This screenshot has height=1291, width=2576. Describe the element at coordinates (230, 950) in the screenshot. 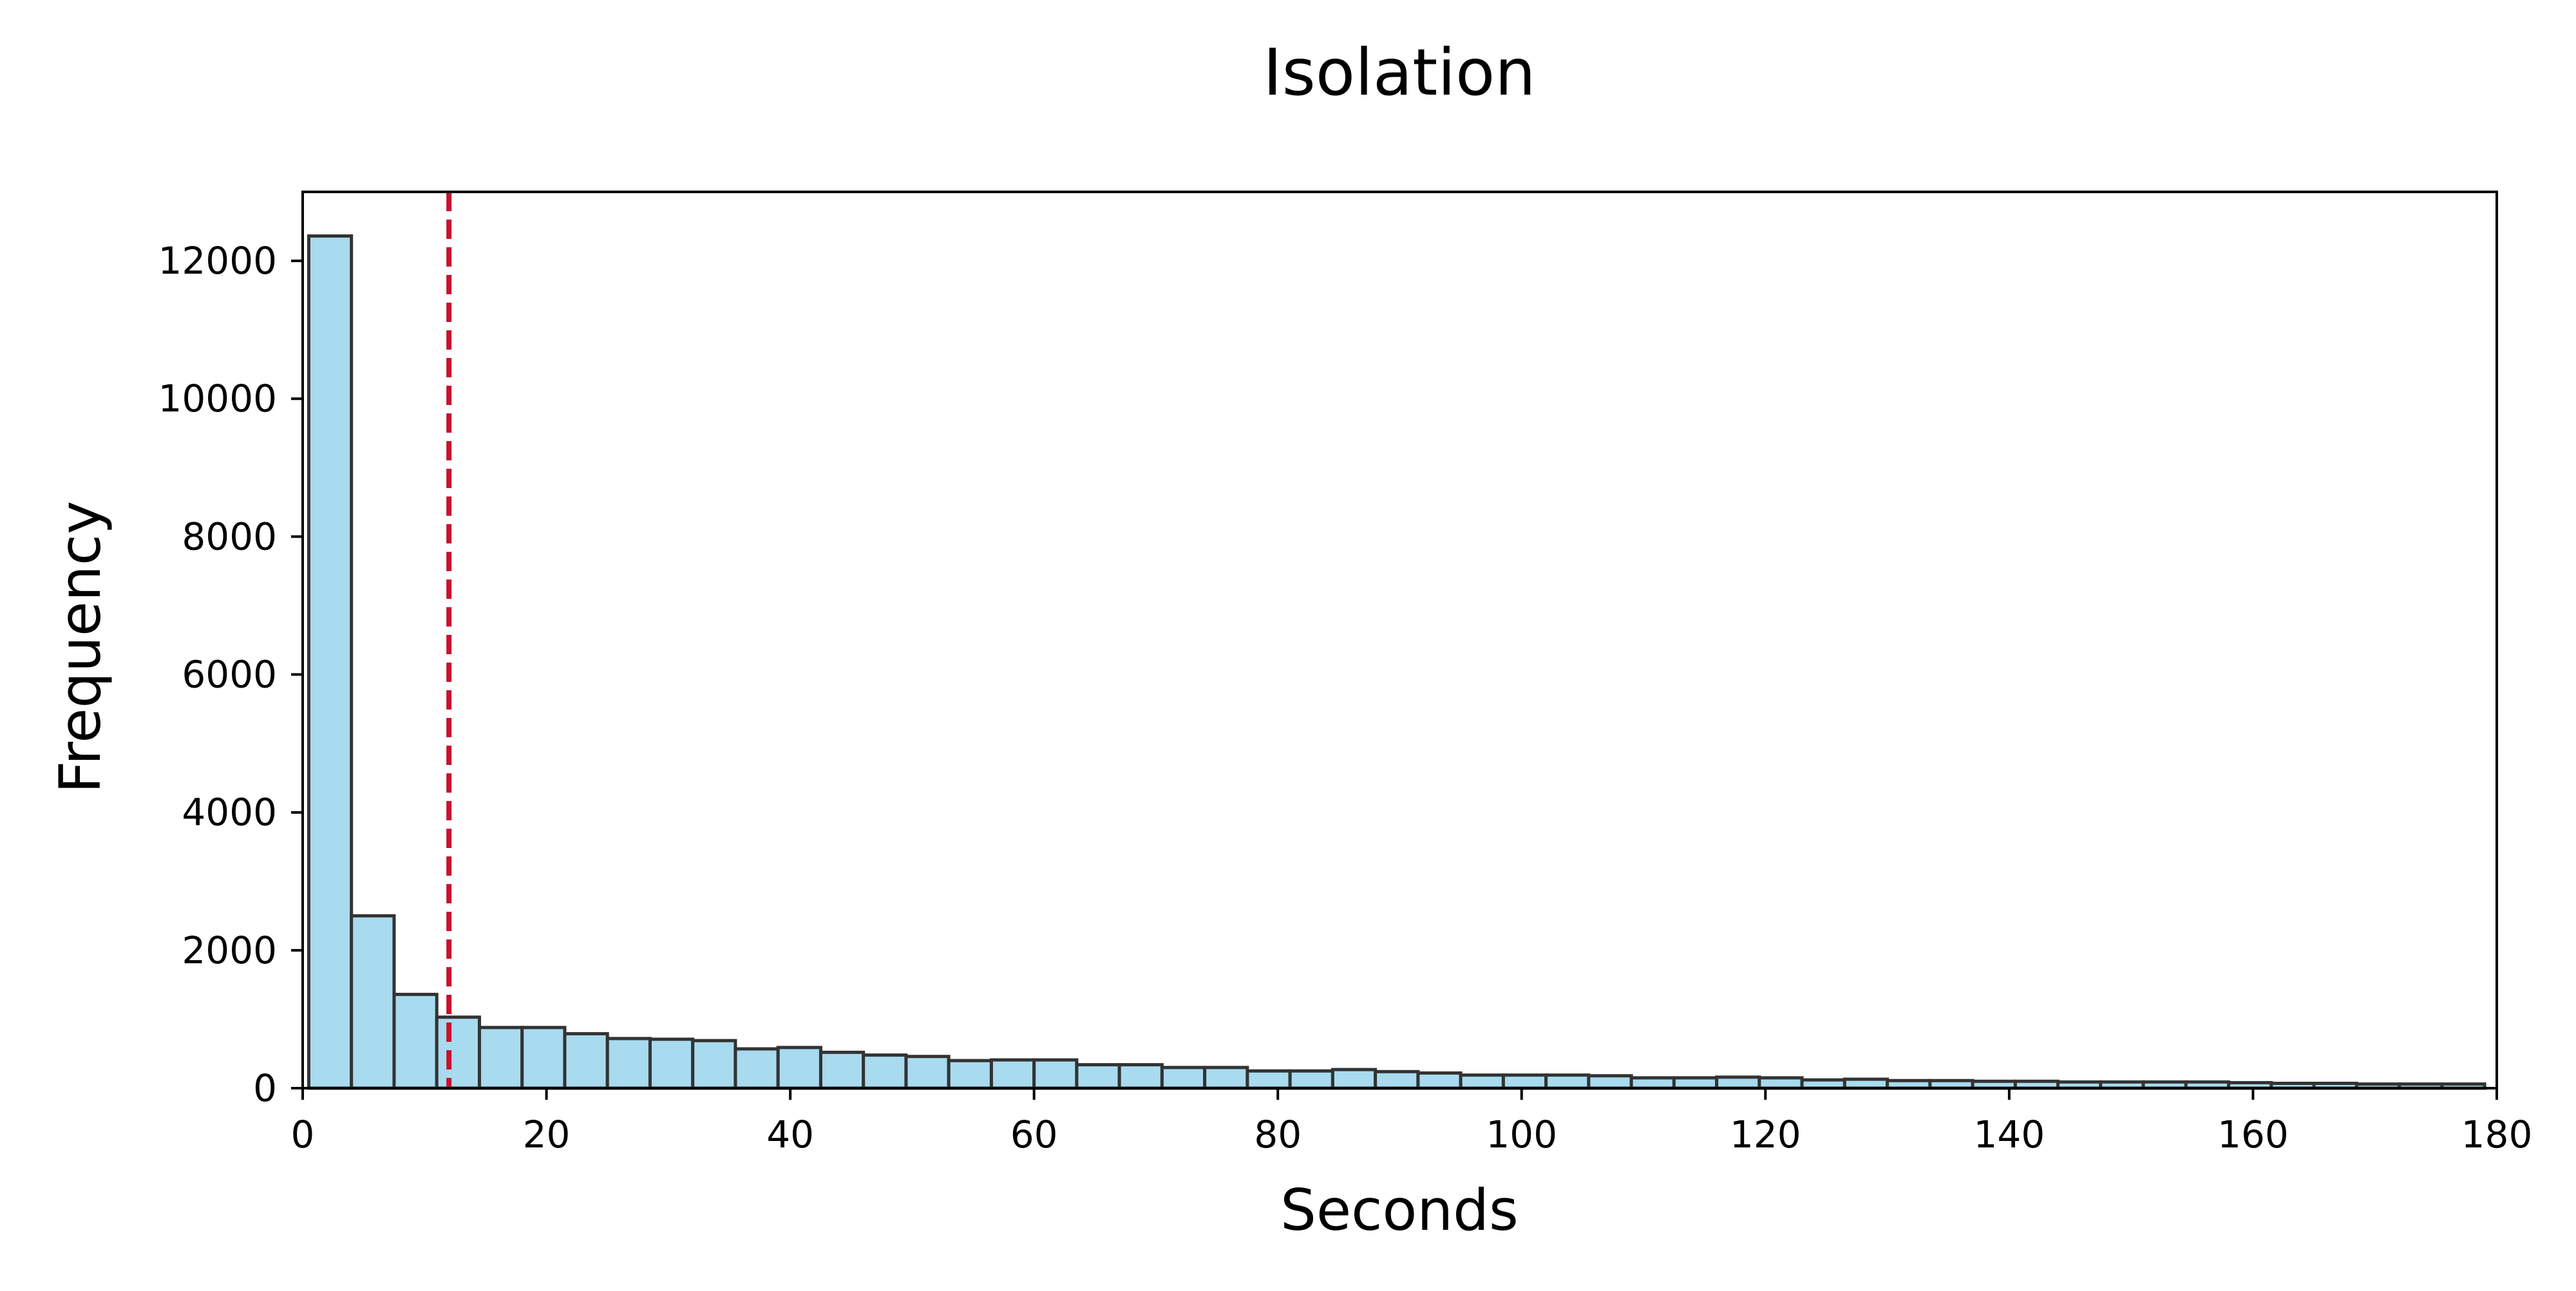

I see `y-tick-label: 2000` at that location.